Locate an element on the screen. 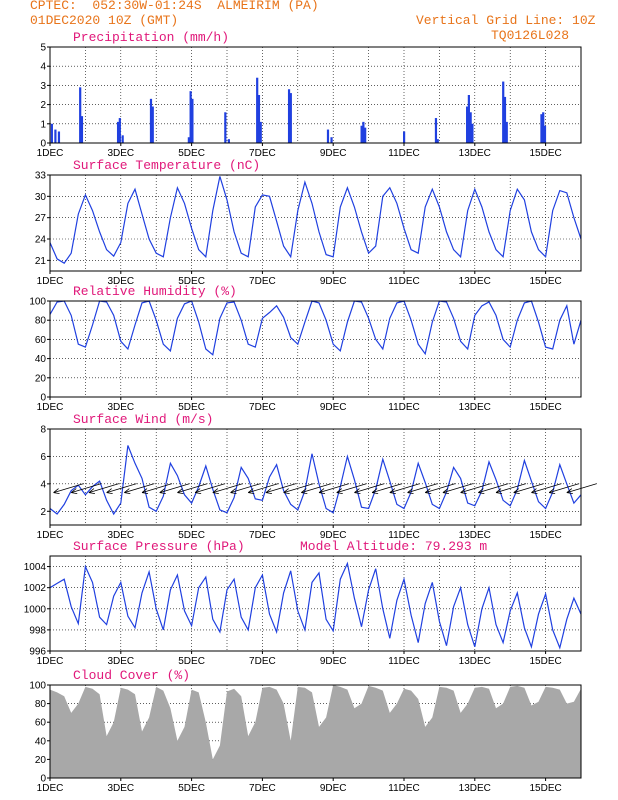  run-time-label: 01DEC2020 10Z (GMT) is located at coordinates (104, 20).